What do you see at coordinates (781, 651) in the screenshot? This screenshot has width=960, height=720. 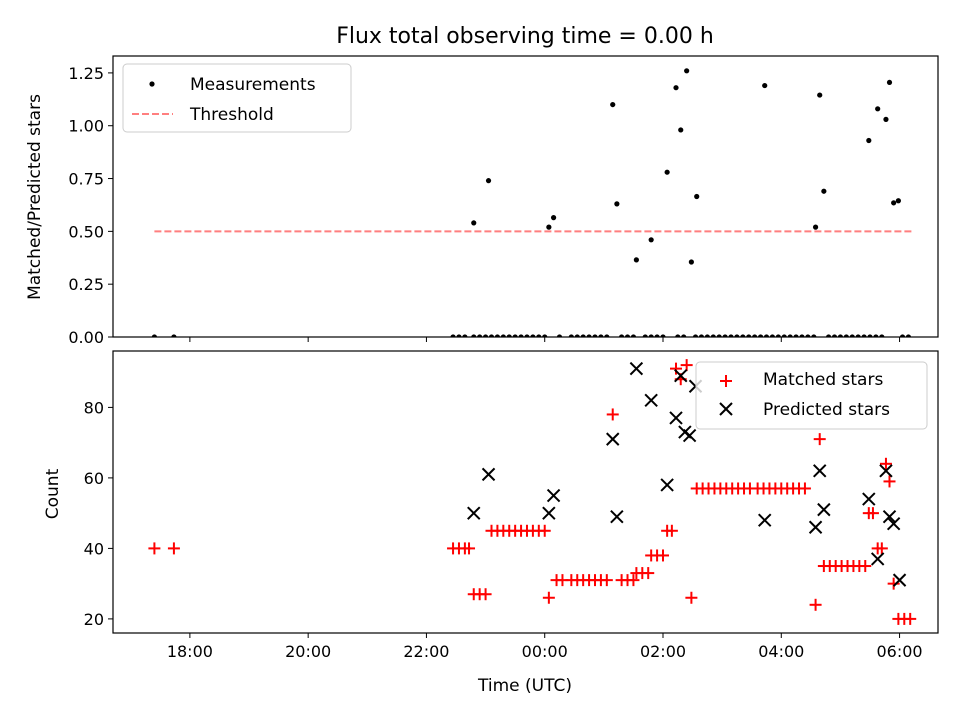 I see `bottom-xtick-label: 04:00` at bounding box center [781, 651].